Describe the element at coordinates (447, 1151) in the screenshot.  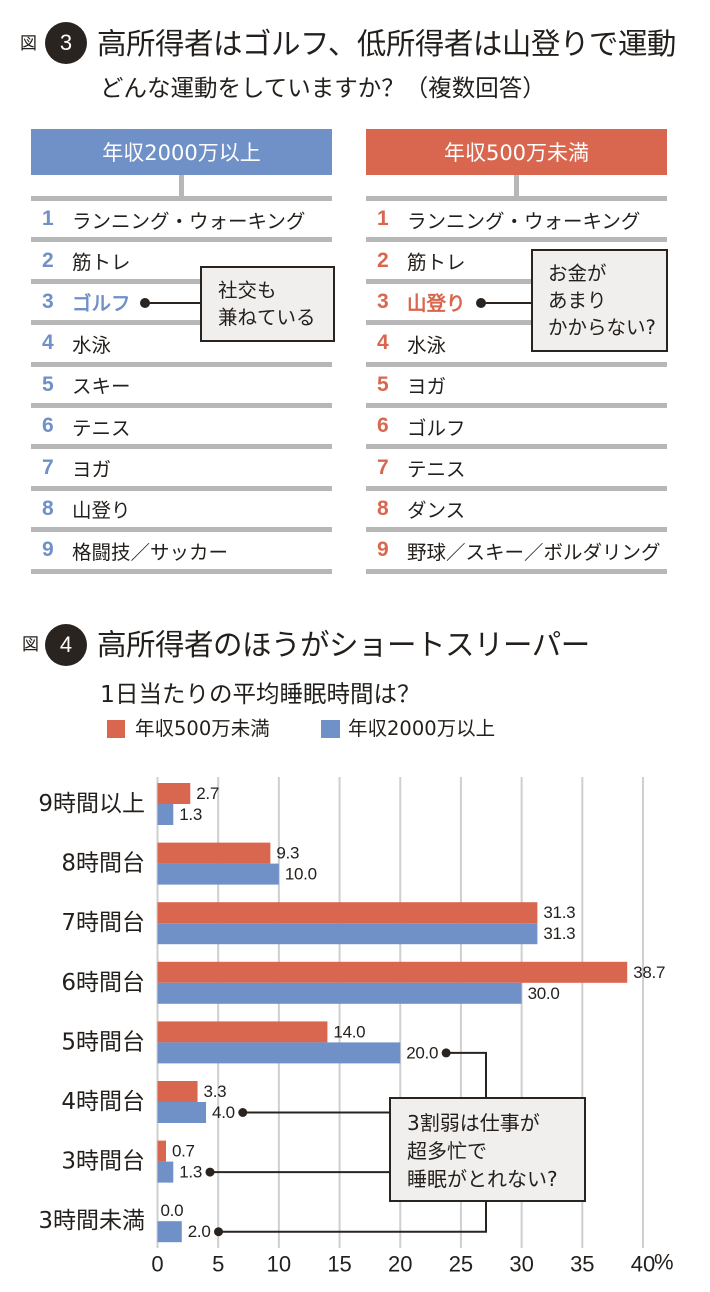
I see `annotation-text: 超多忙で` at that location.